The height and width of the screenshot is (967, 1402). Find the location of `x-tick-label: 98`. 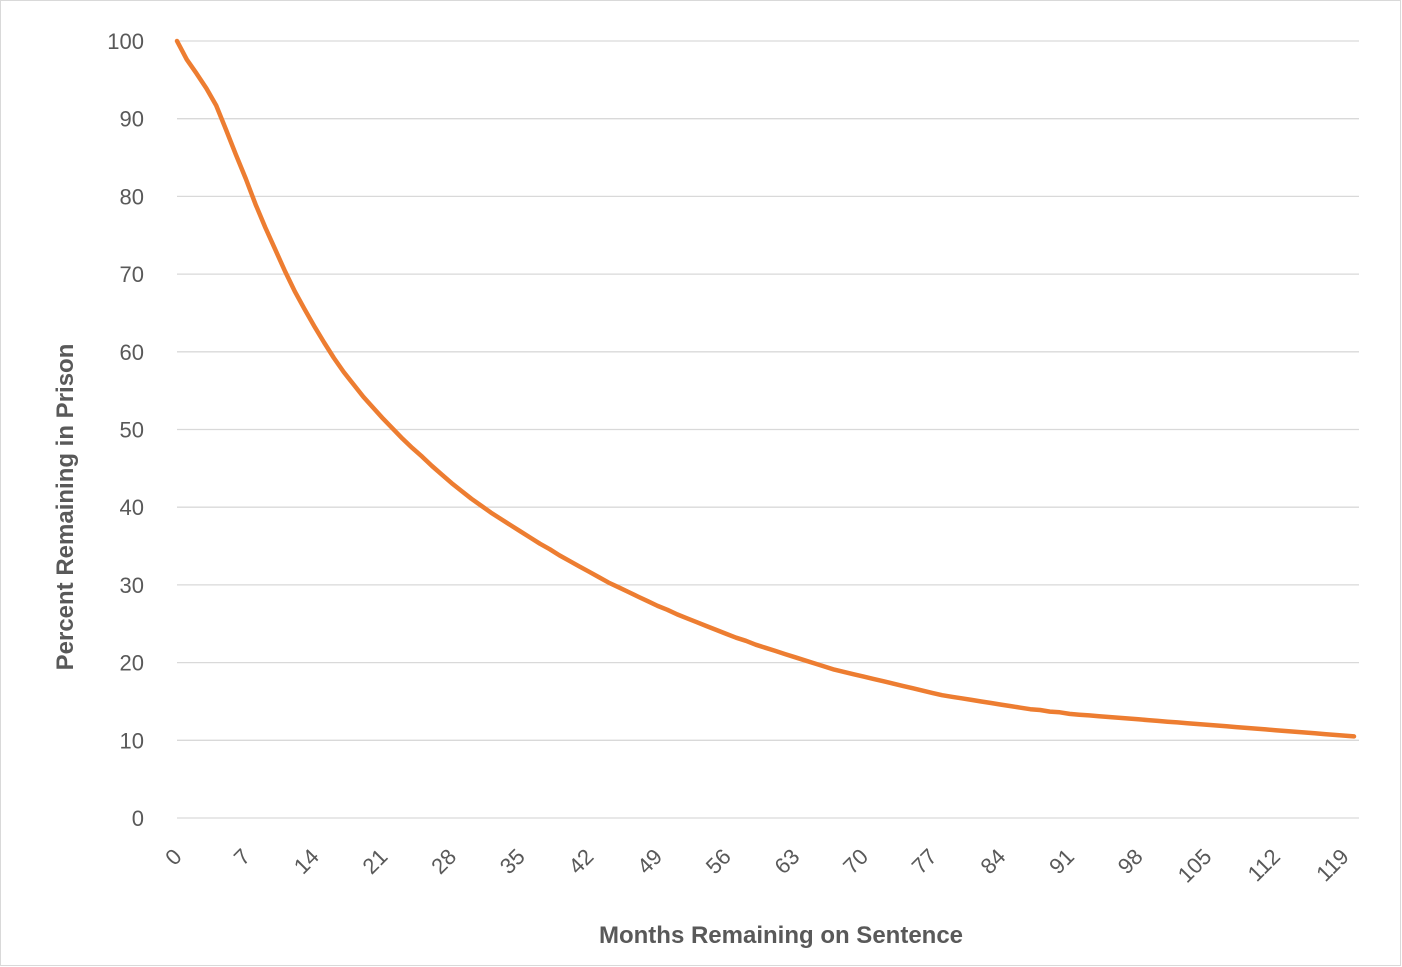

x-tick-label: 98 is located at coordinates (1130, 861).